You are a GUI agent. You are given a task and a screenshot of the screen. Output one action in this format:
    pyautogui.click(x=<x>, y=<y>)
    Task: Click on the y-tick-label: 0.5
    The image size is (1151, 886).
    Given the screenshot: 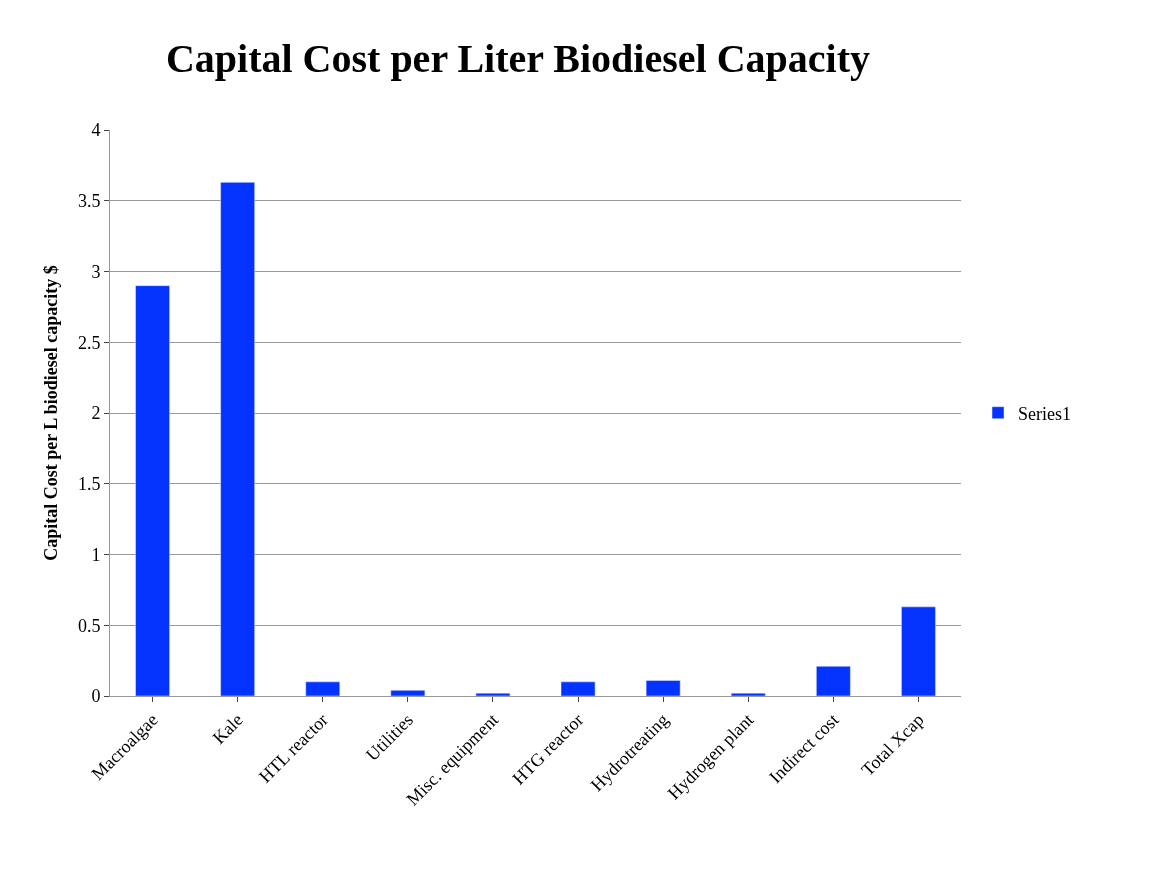 What is the action you would take?
    pyautogui.click(x=89, y=625)
    